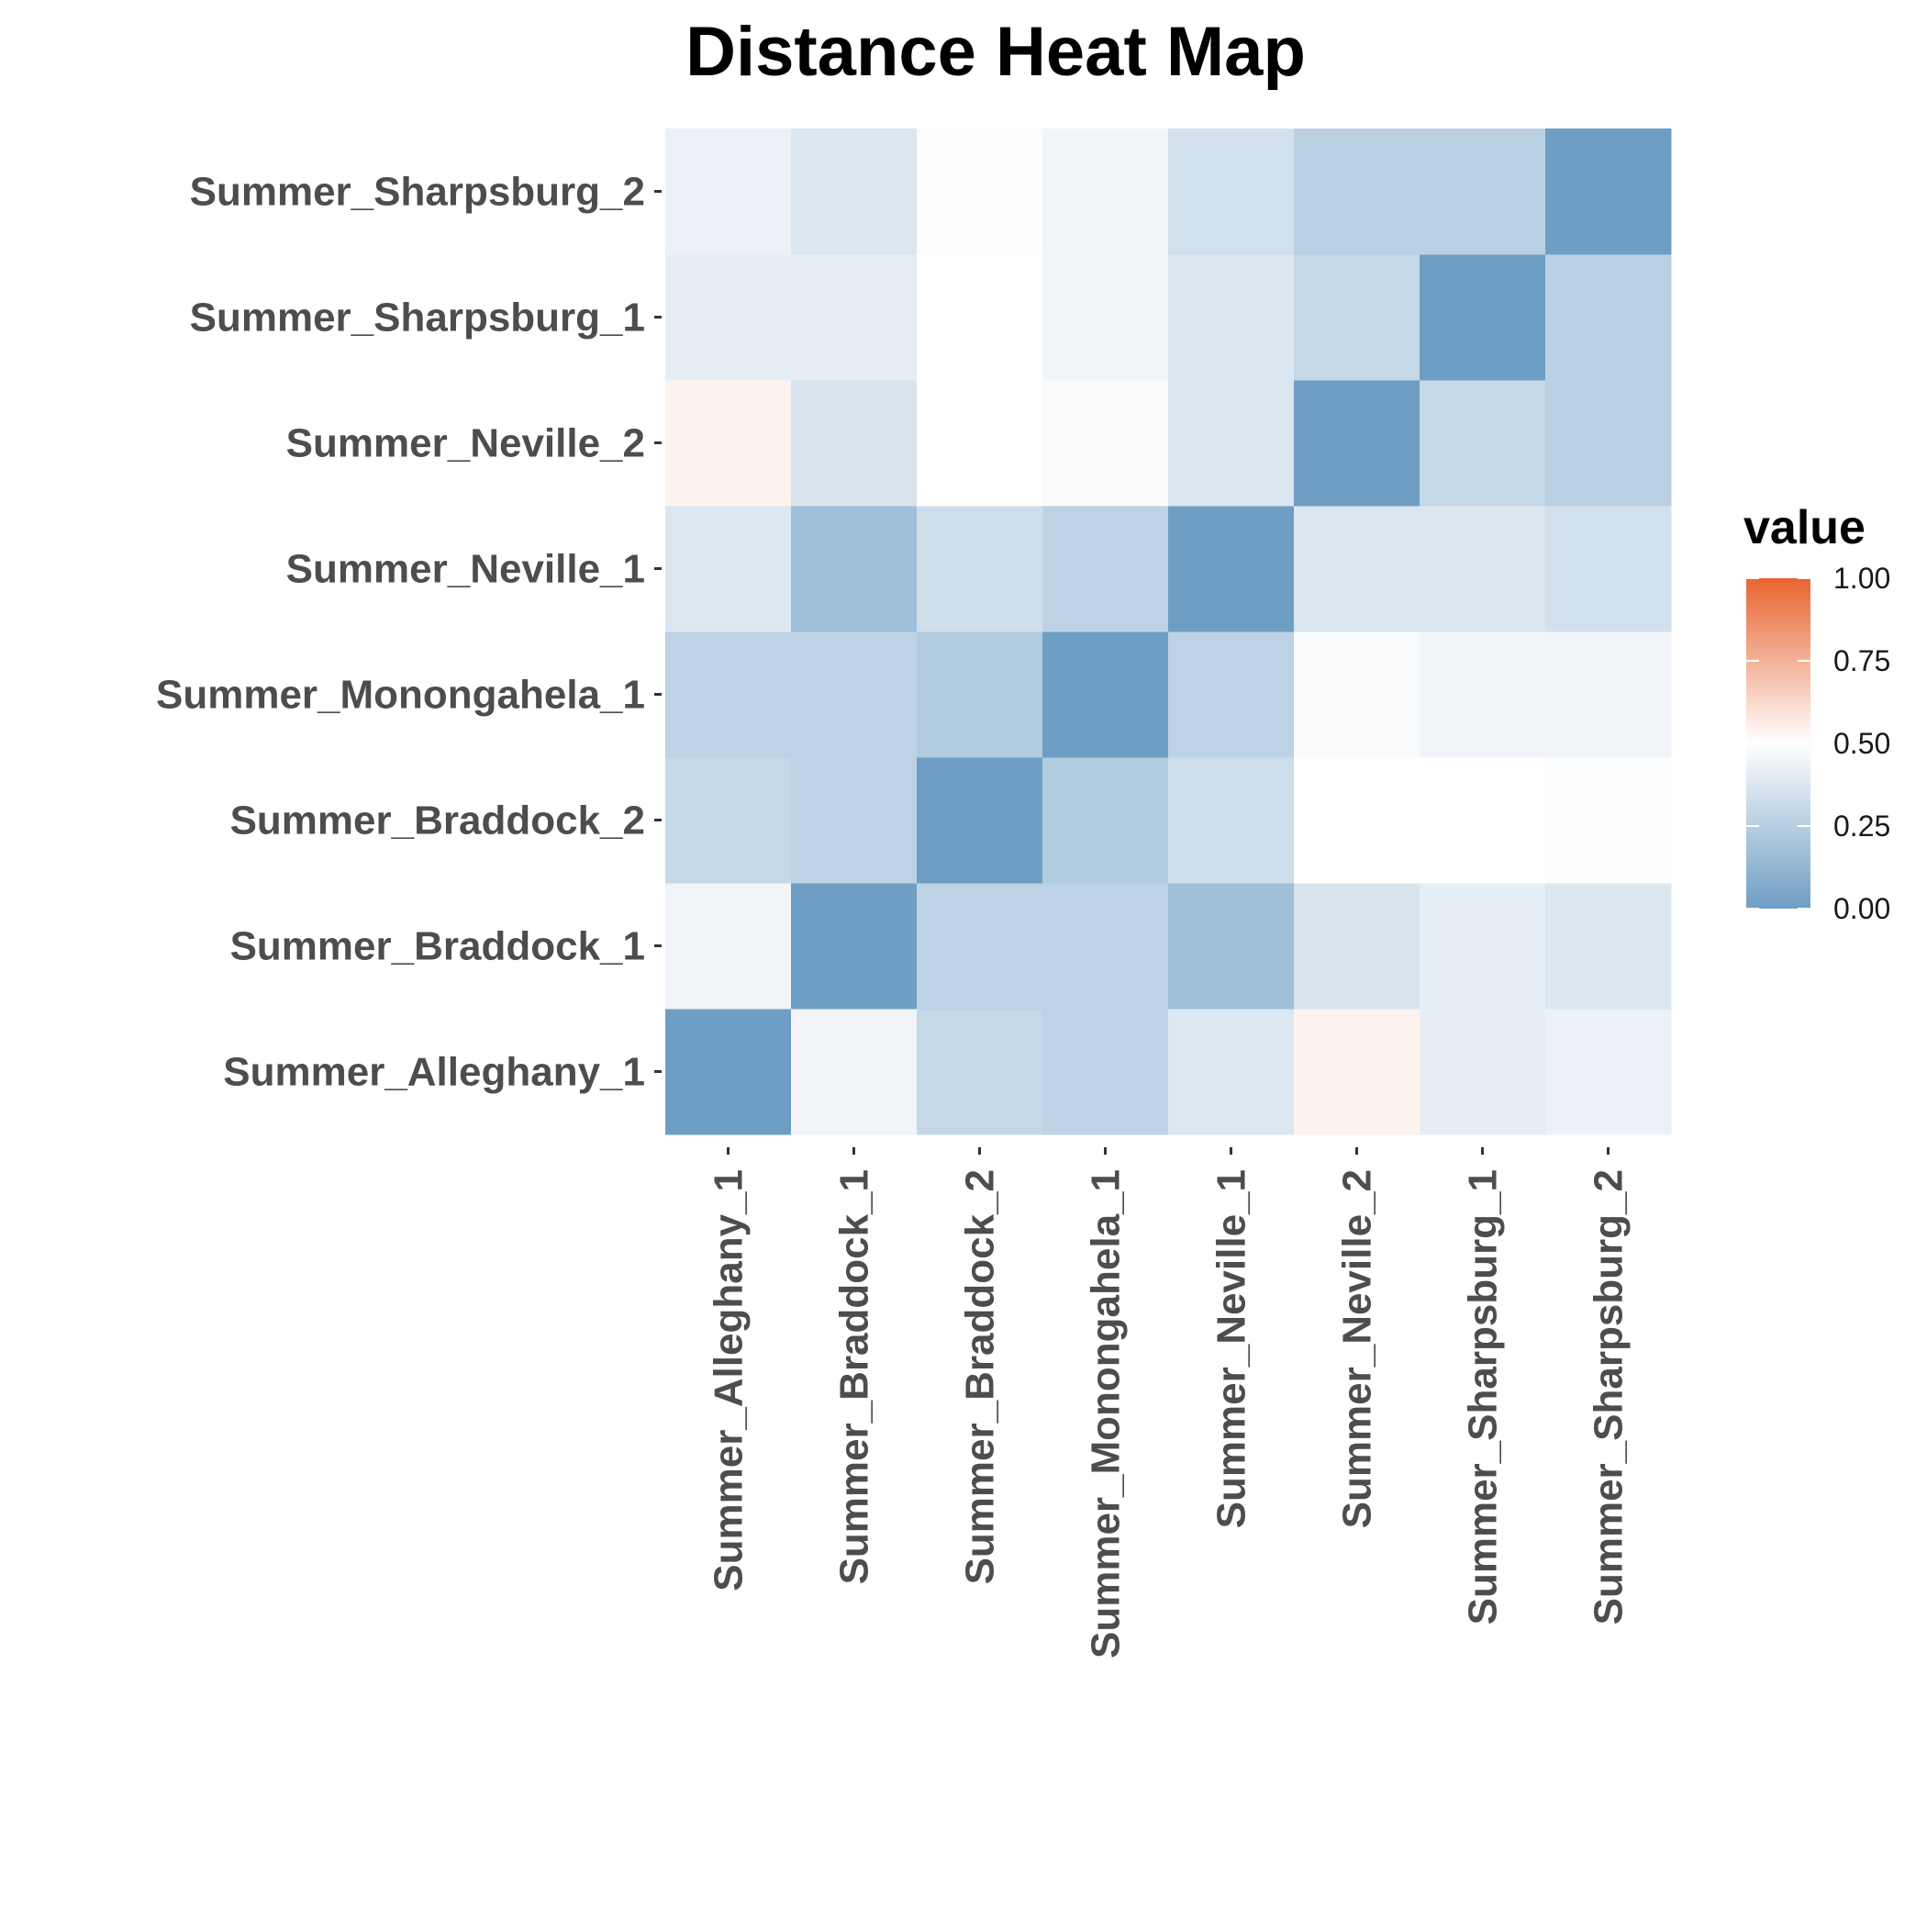 The image size is (1927, 1932). Describe the element at coordinates (1861, 660) in the screenshot. I see `legend-tick-label: 0.75` at that location.